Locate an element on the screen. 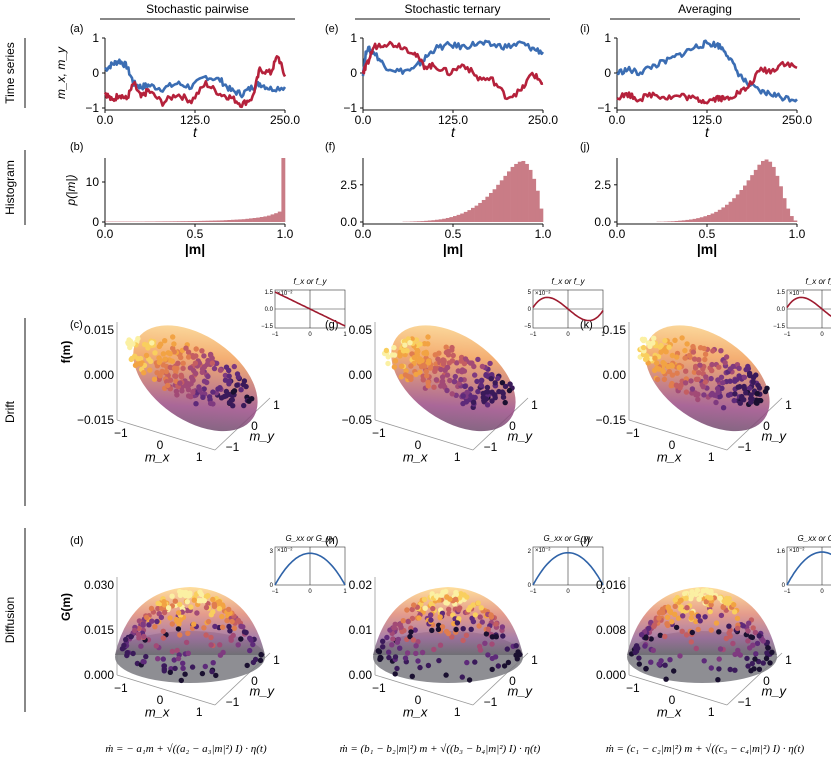 The image size is (831, 773). inset-plot: G_xx or G_yy×10⁻²20−1 0 1 is located at coordinates (567, 564).